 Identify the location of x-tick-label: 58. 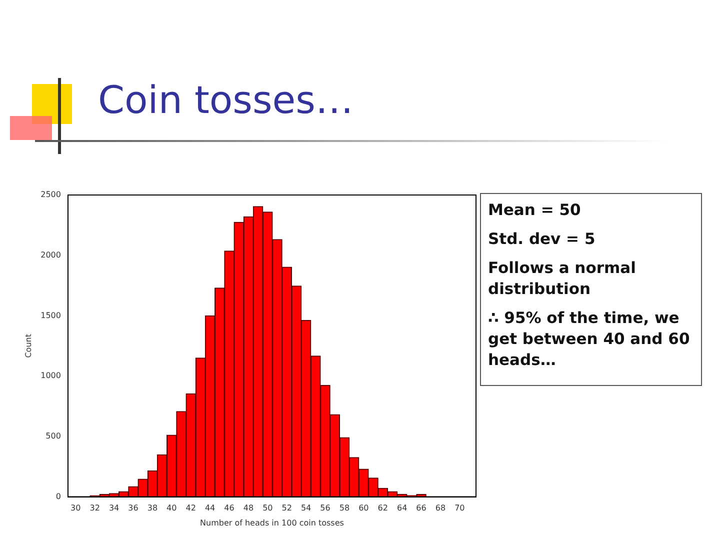
(344, 508).